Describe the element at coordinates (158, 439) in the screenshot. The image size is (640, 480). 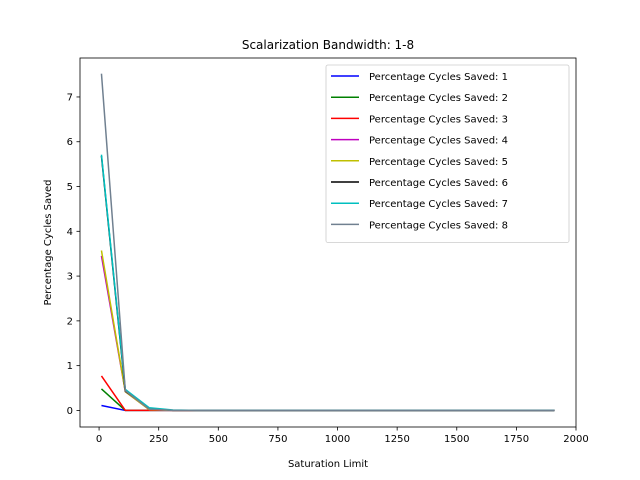
I see `x-tick-label: 250` at that location.